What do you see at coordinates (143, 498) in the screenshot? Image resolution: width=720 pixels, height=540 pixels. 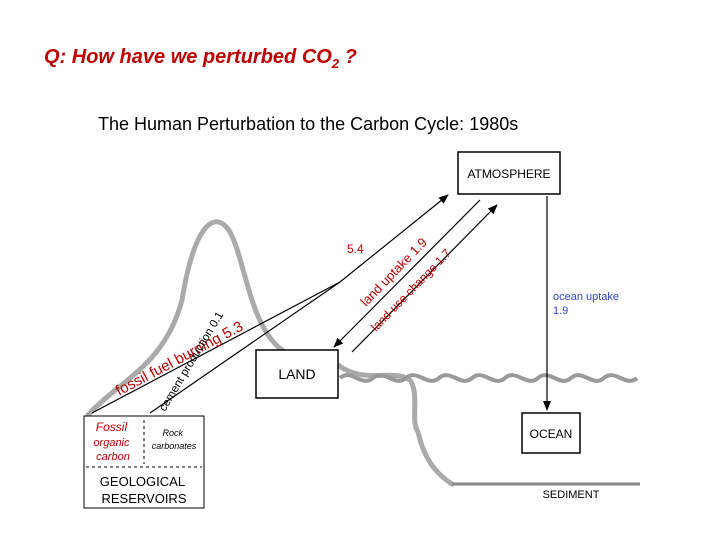 I see `reservoirs-word: RESERVOIRS` at bounding box center [143, 498].